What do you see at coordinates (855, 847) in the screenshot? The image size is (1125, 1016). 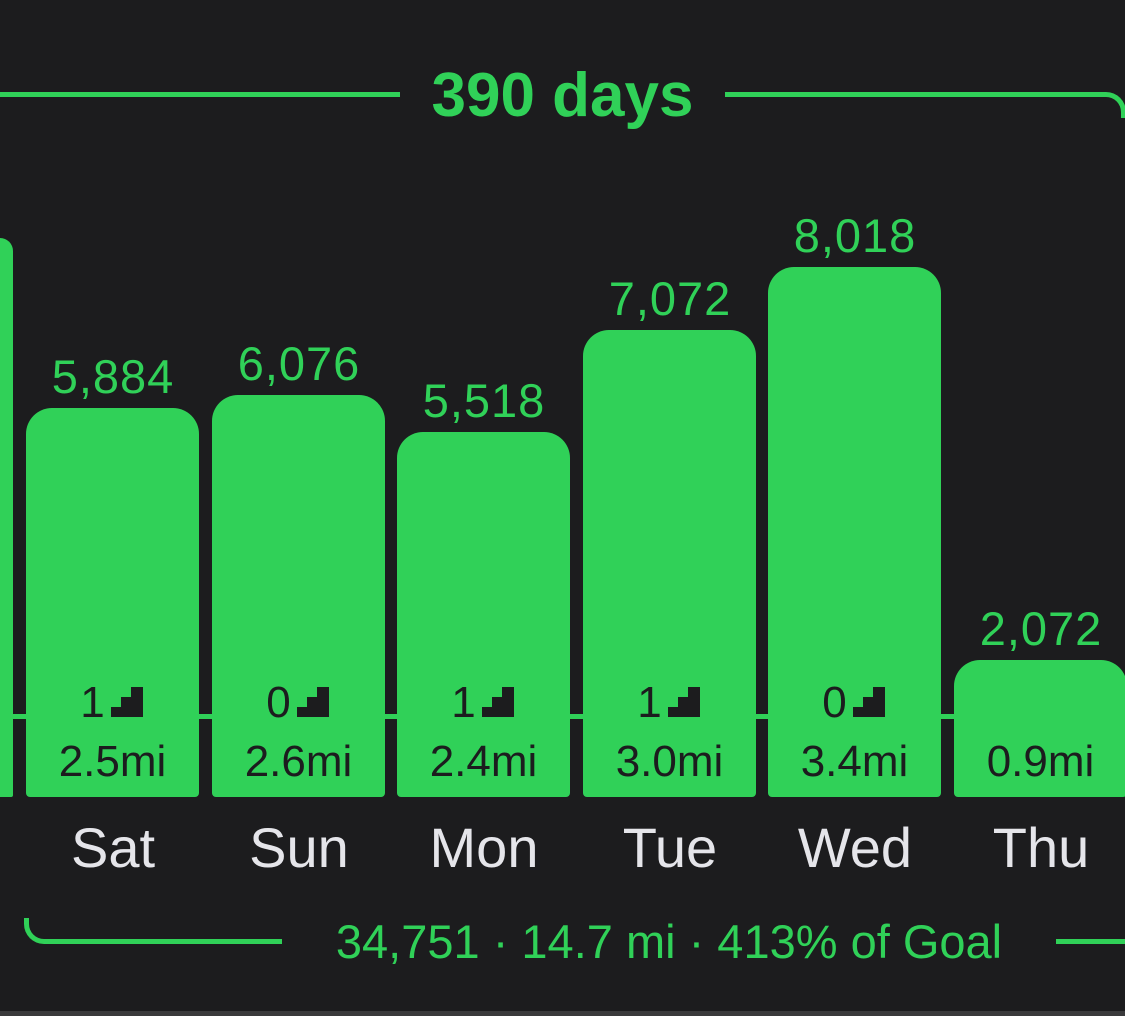 I see `day-label-wed: Wed` at bounding box center [855, 847].